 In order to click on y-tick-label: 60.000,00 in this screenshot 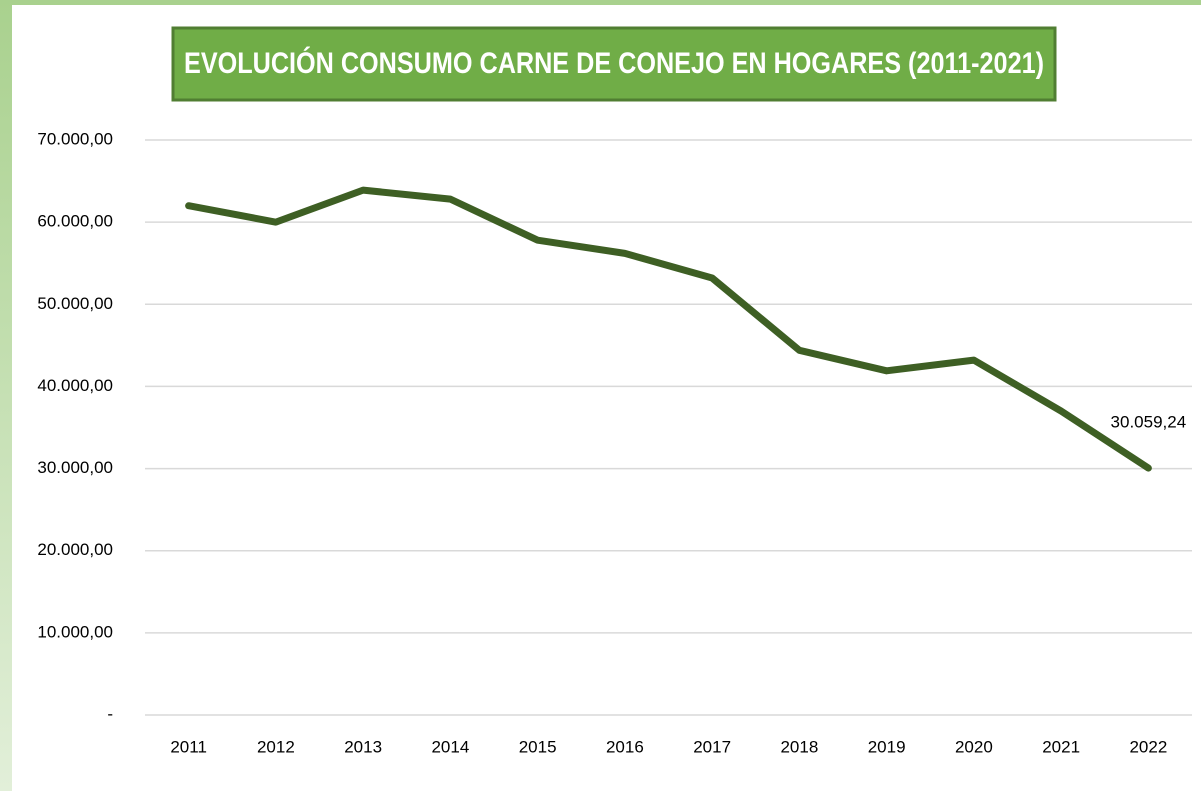, I will do `click(75, 221)`.